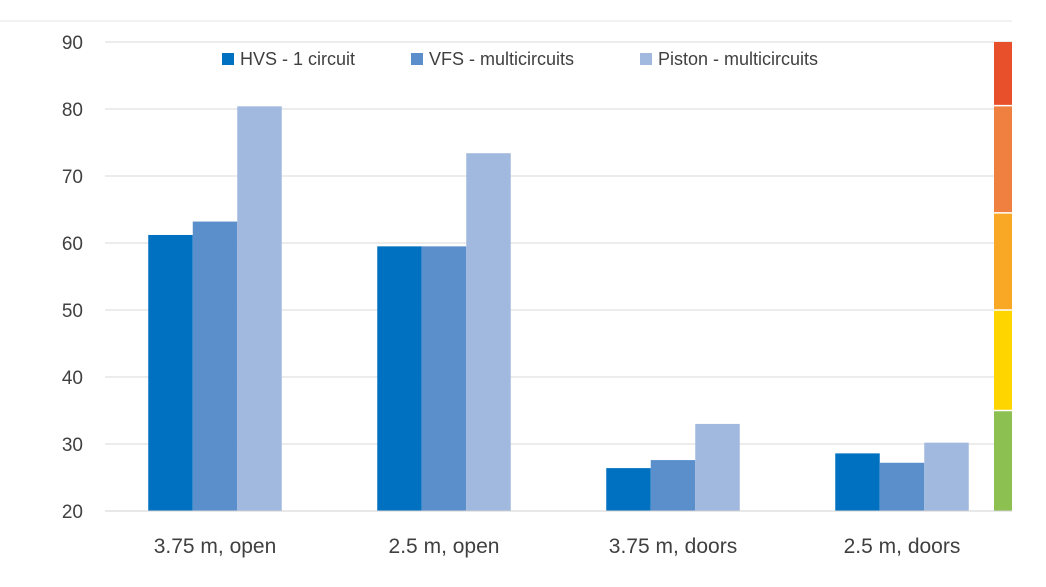 This screenshot has height=587, width=1046. I want to click on y-tick-label: 50, so click(72, 311).